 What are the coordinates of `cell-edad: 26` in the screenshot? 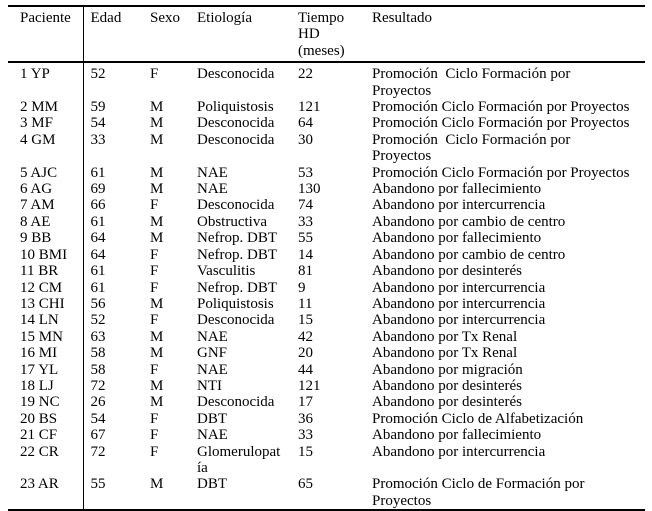 It's located at (98, 402).